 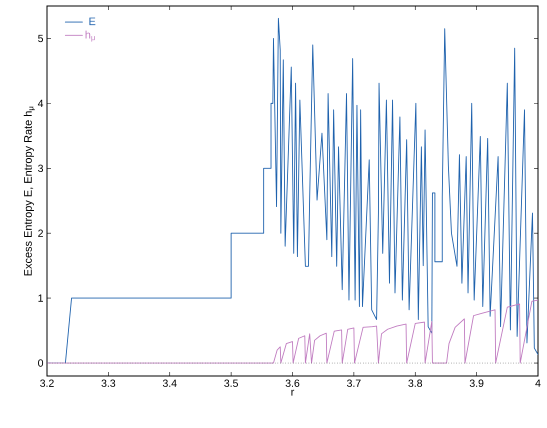 What do you see at coordinates (169, 383) in the screenshot?
I see `x-tick-label: 3.4` at bounding box center [169, 383].